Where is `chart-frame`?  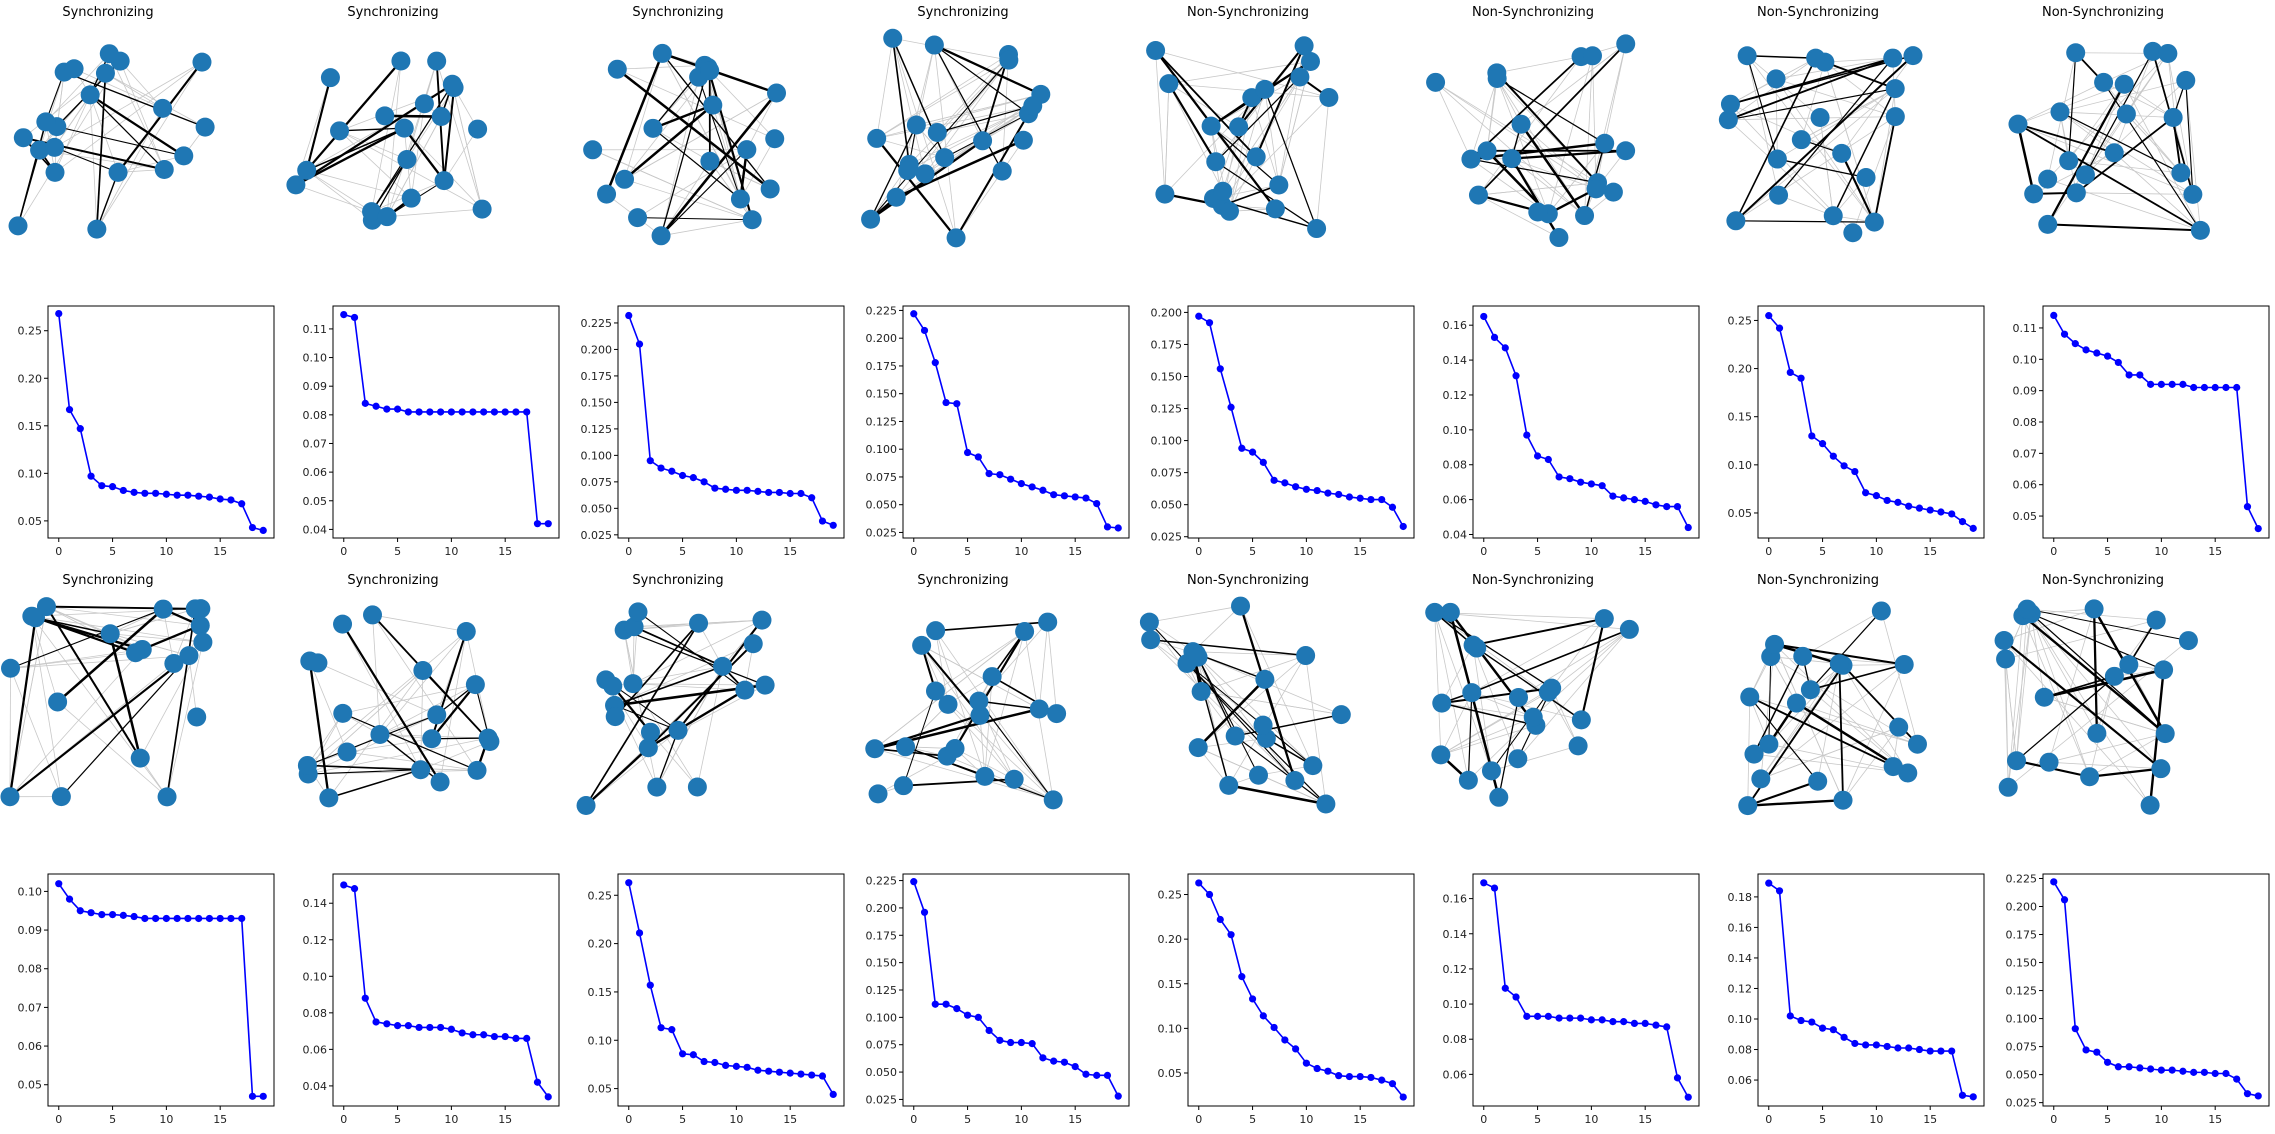 chart-frame is located at coordinates (1586, 422).